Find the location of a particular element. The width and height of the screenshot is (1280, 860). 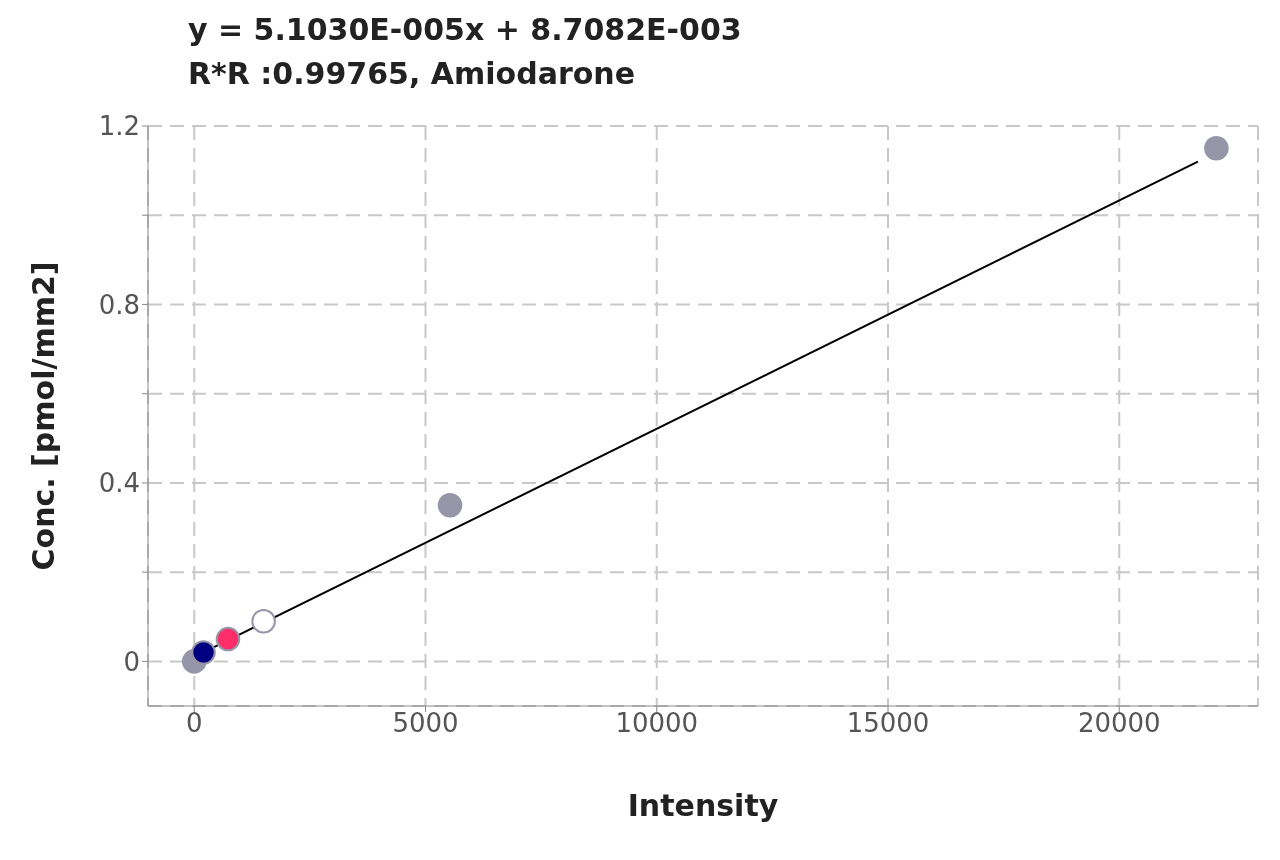

y-tick-label: 0 is located at coordinates (131, 661).